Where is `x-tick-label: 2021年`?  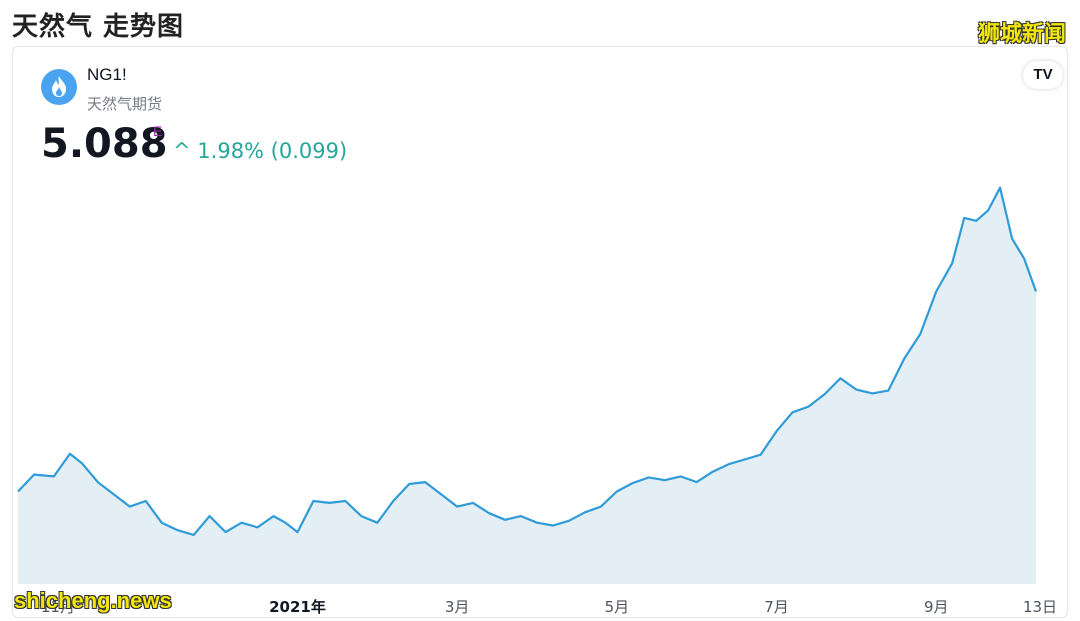 x-tick-label: 2021年 is located at coordinates (297, 607).